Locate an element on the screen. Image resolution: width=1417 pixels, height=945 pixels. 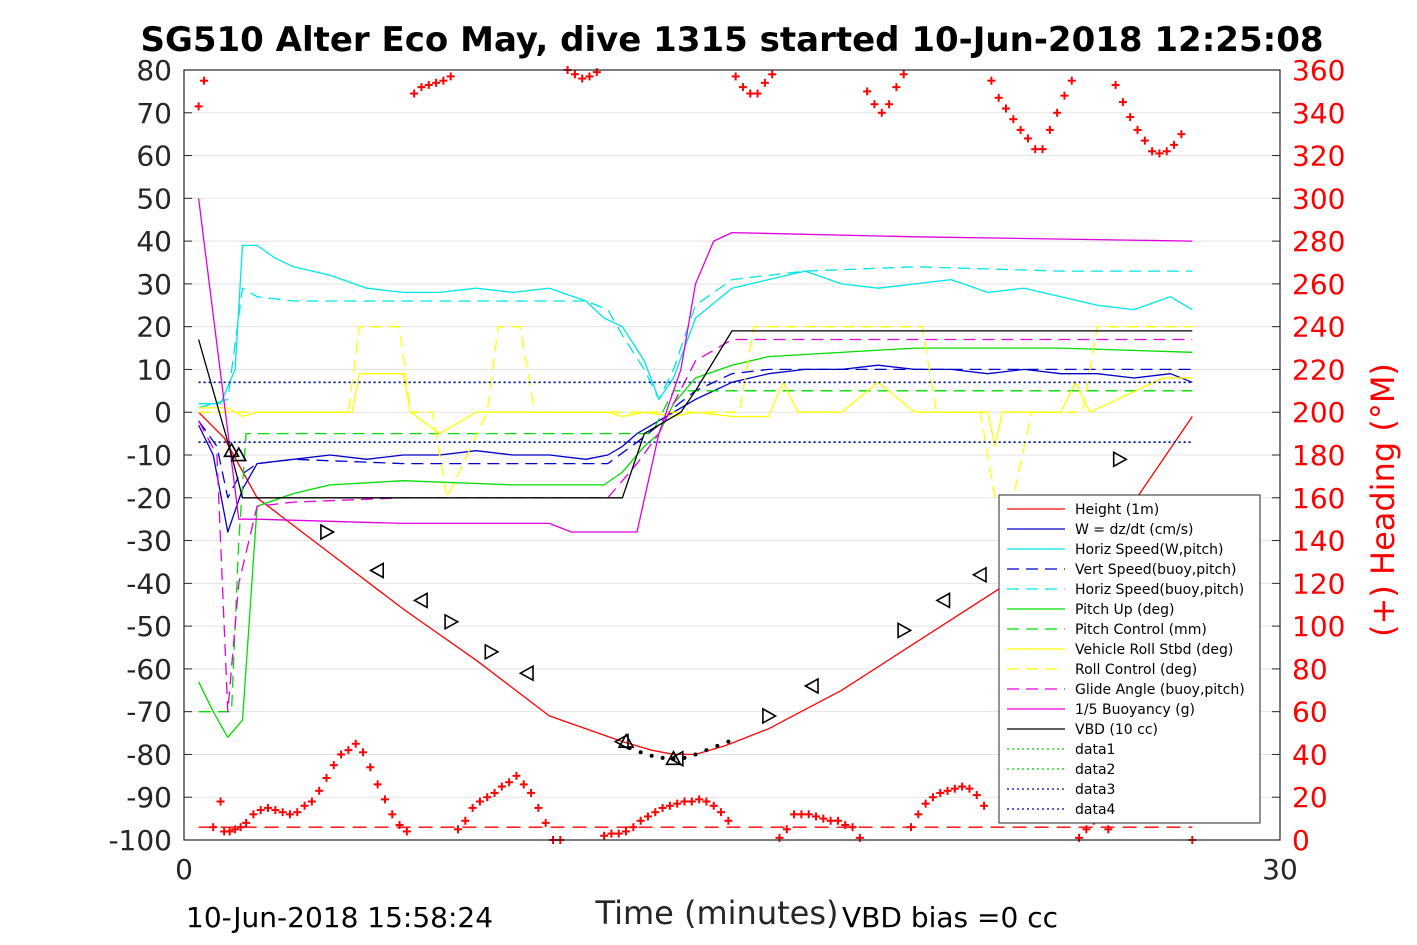
left-tick-label: -100 is located at coordinates (140, 840).